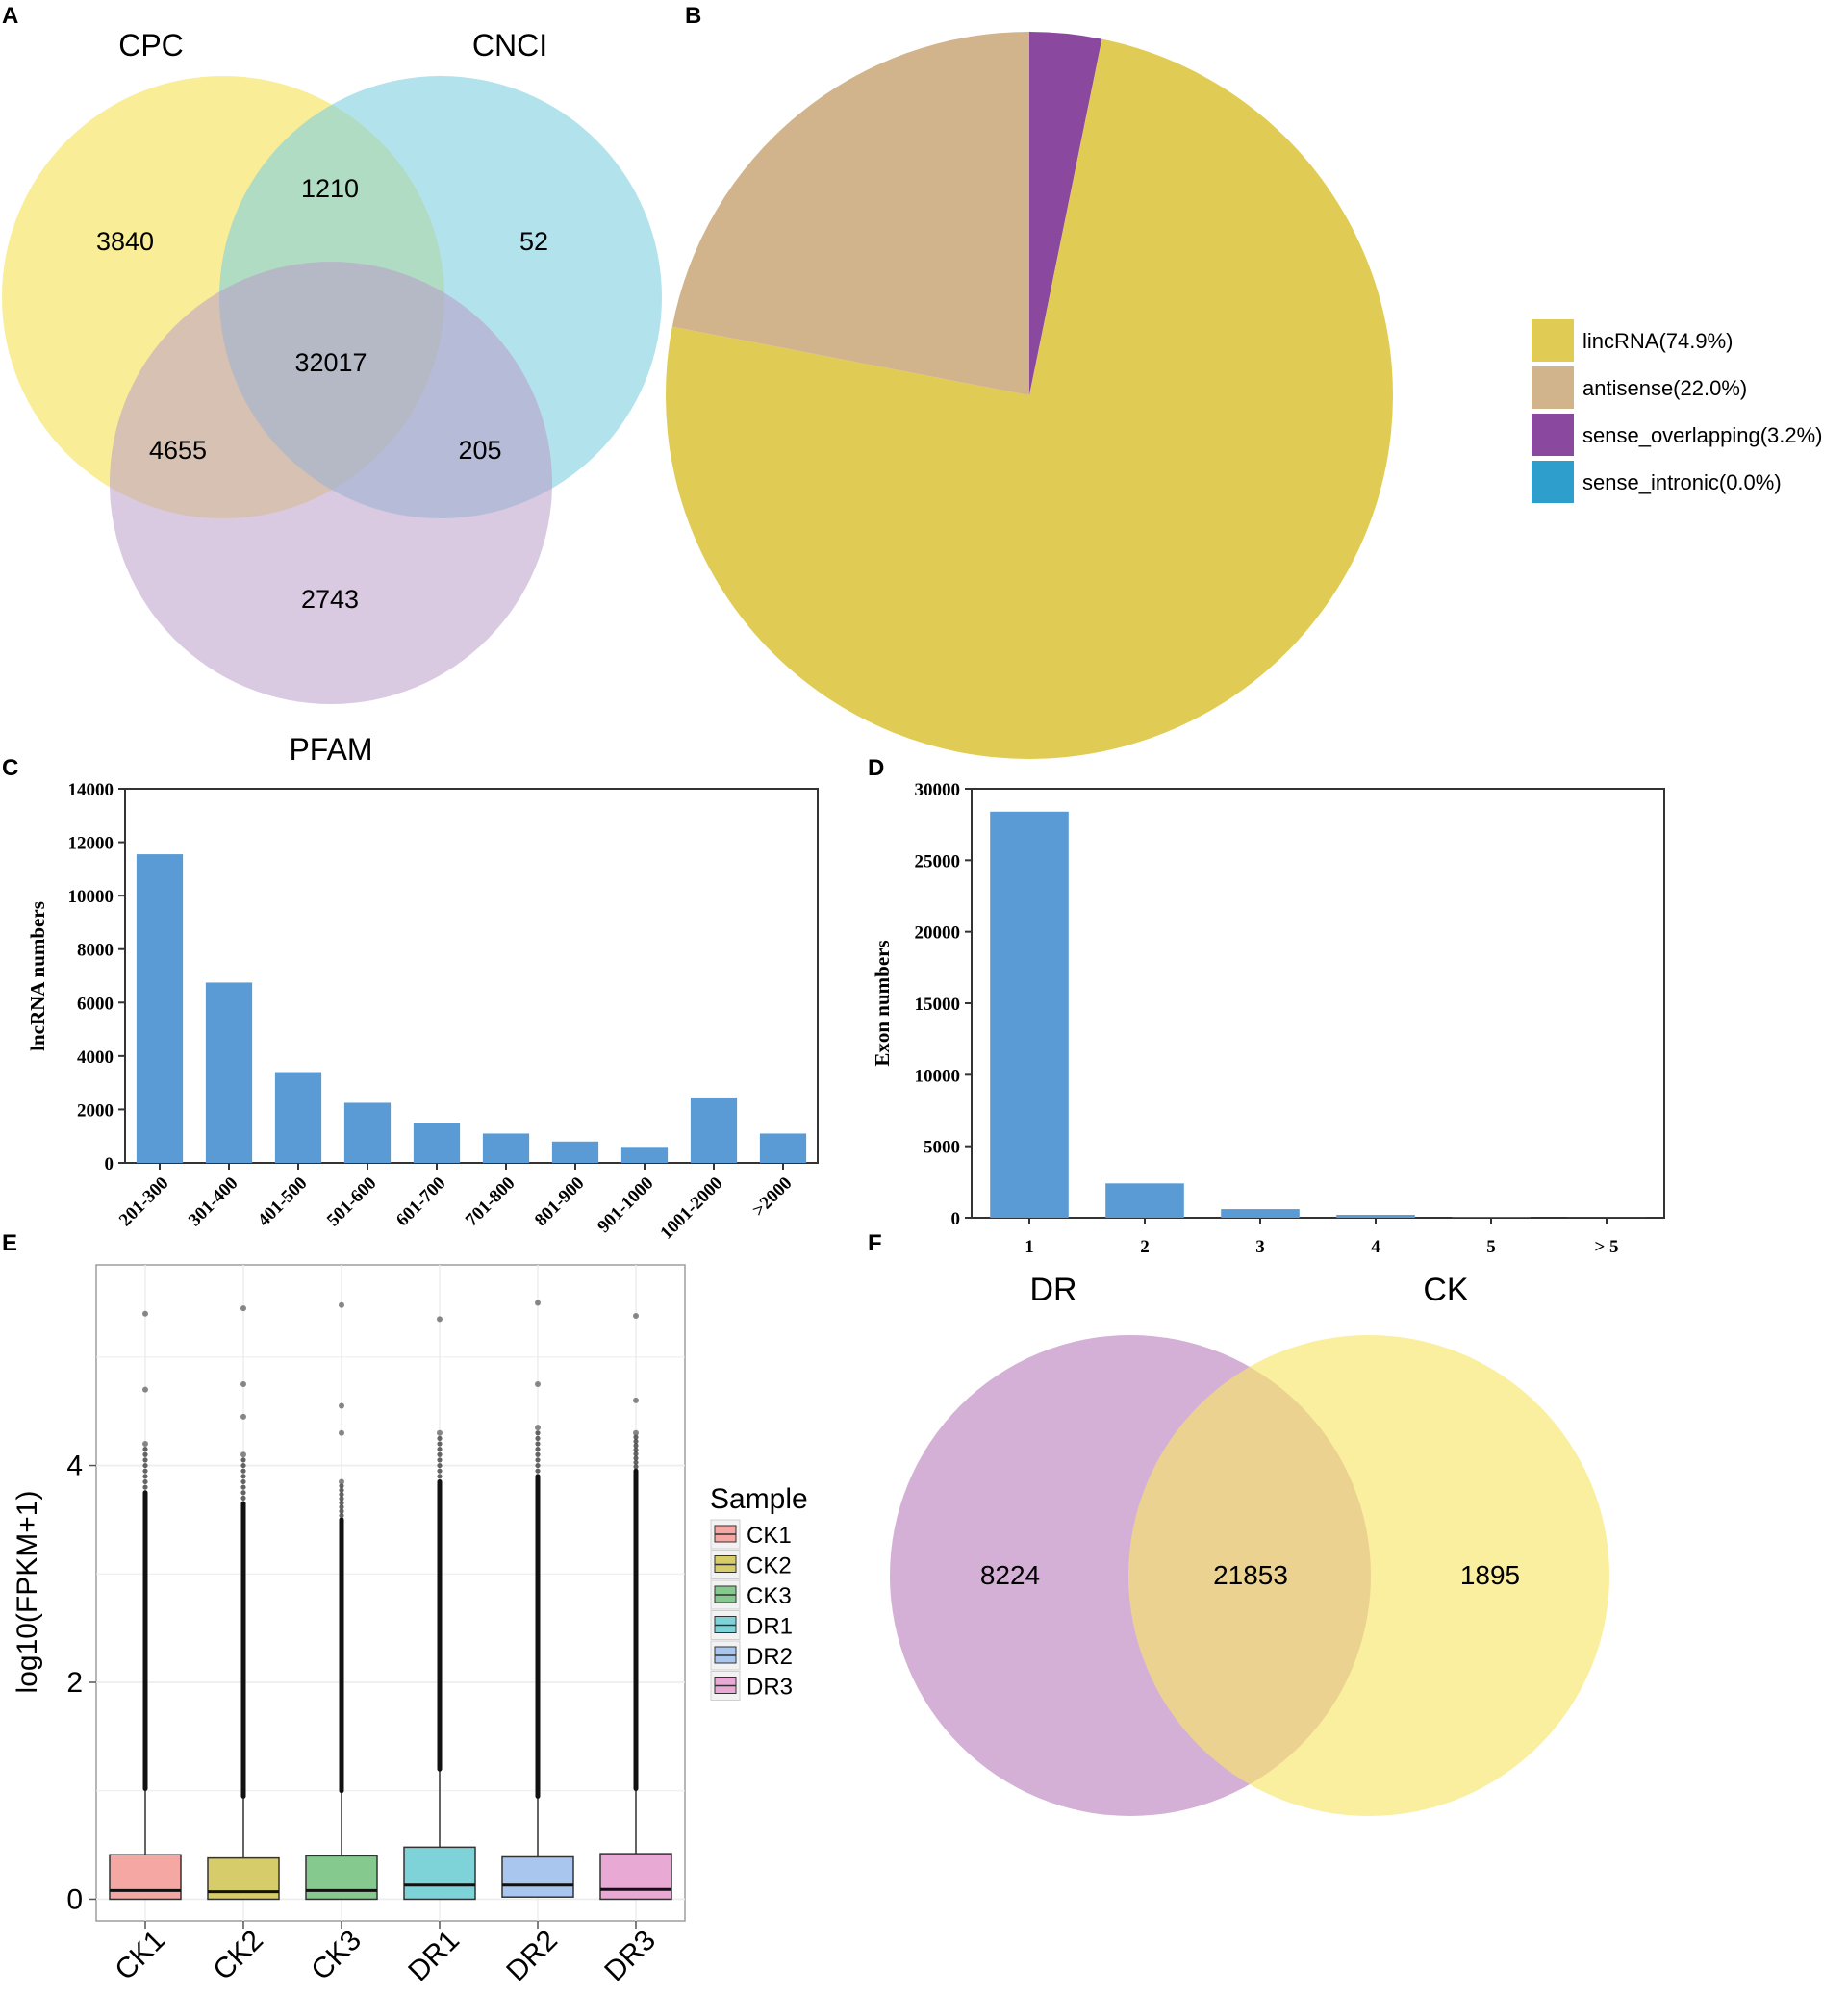 The width and height of the screenshot is (1848, 1994). I want to click on venn-a-value-all: 32017, so click(330, 362).